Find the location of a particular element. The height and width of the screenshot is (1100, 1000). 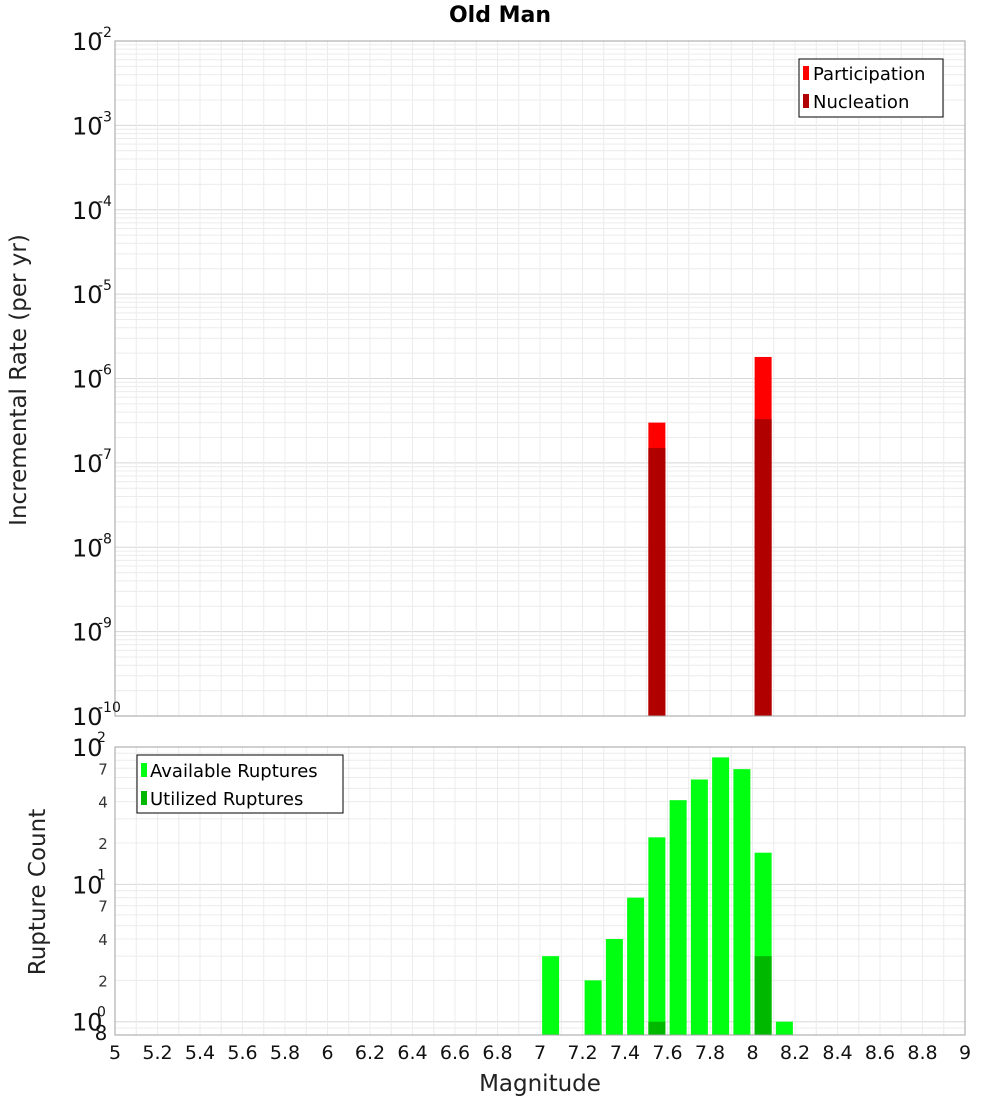

top-legend: Participation Nucleation is located at coordinates (871, 88).